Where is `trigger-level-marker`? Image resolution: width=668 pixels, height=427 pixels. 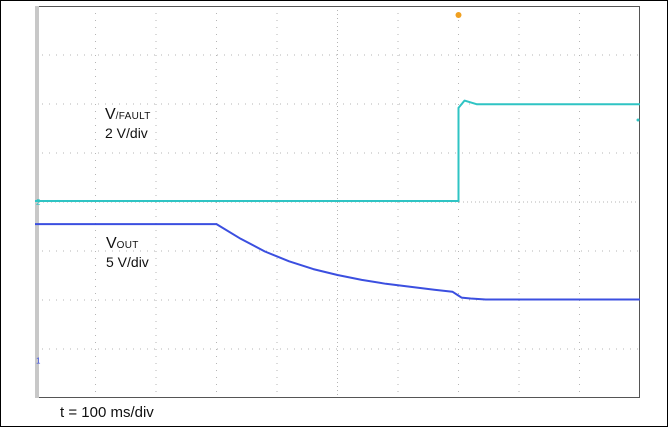 trigger-level-marker is located at coordinates (638, 120).